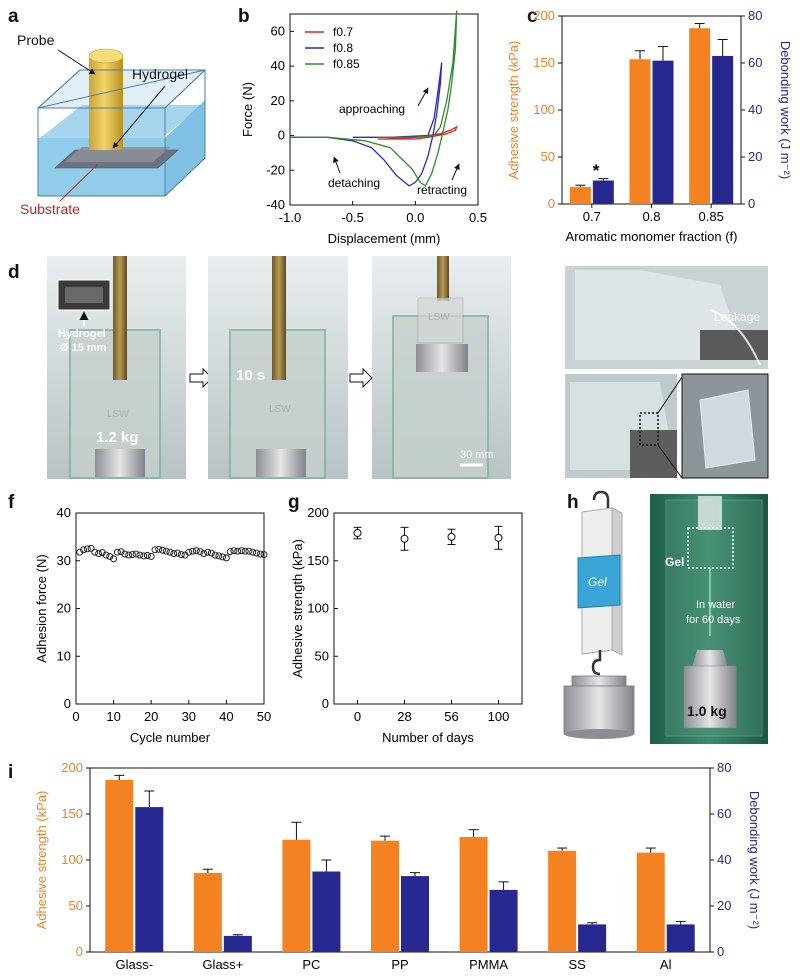 Image resolution: width=800 pixels, height=977 pixels. I want to click on d-logo-2: LSW, so click(280, 409).